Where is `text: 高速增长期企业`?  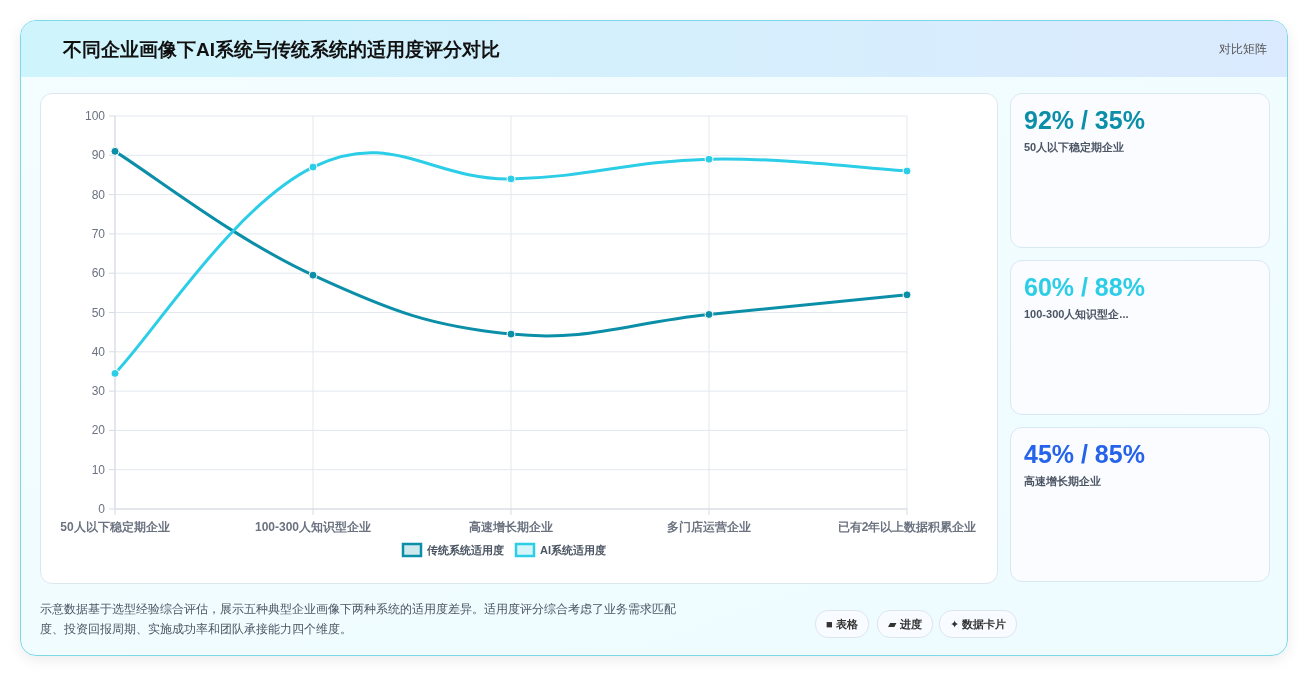 text: 高速增长期企业 is located at coordinates (1062, 481).